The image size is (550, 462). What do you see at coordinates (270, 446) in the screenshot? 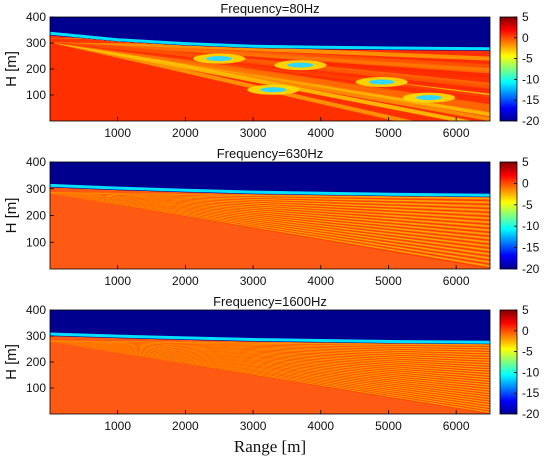
I see `x-axis-label: Range [m]` at bounding box center [270, 446].